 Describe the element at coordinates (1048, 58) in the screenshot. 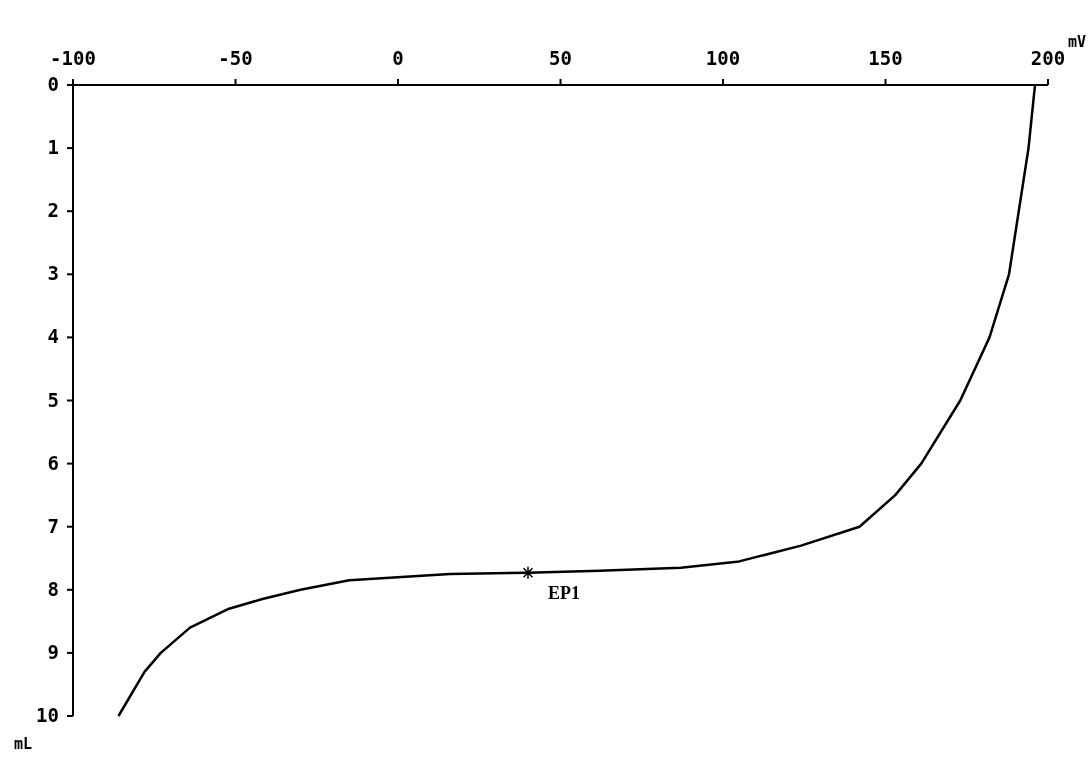

I see `x-tick-label: 200` at that location.